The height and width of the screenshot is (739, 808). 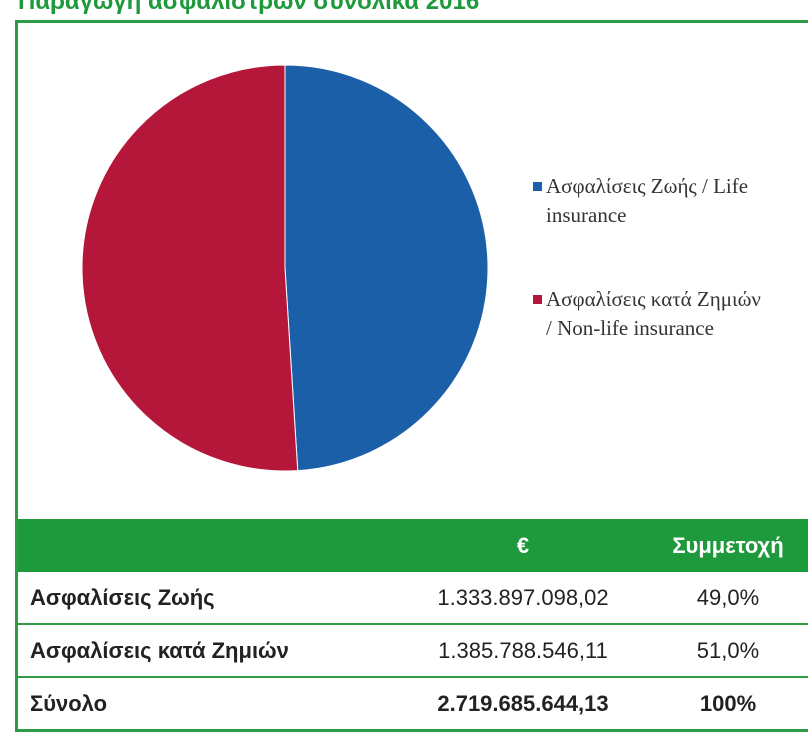 I want to click on table-cell: 49,0%, so click(x=728, y=598).